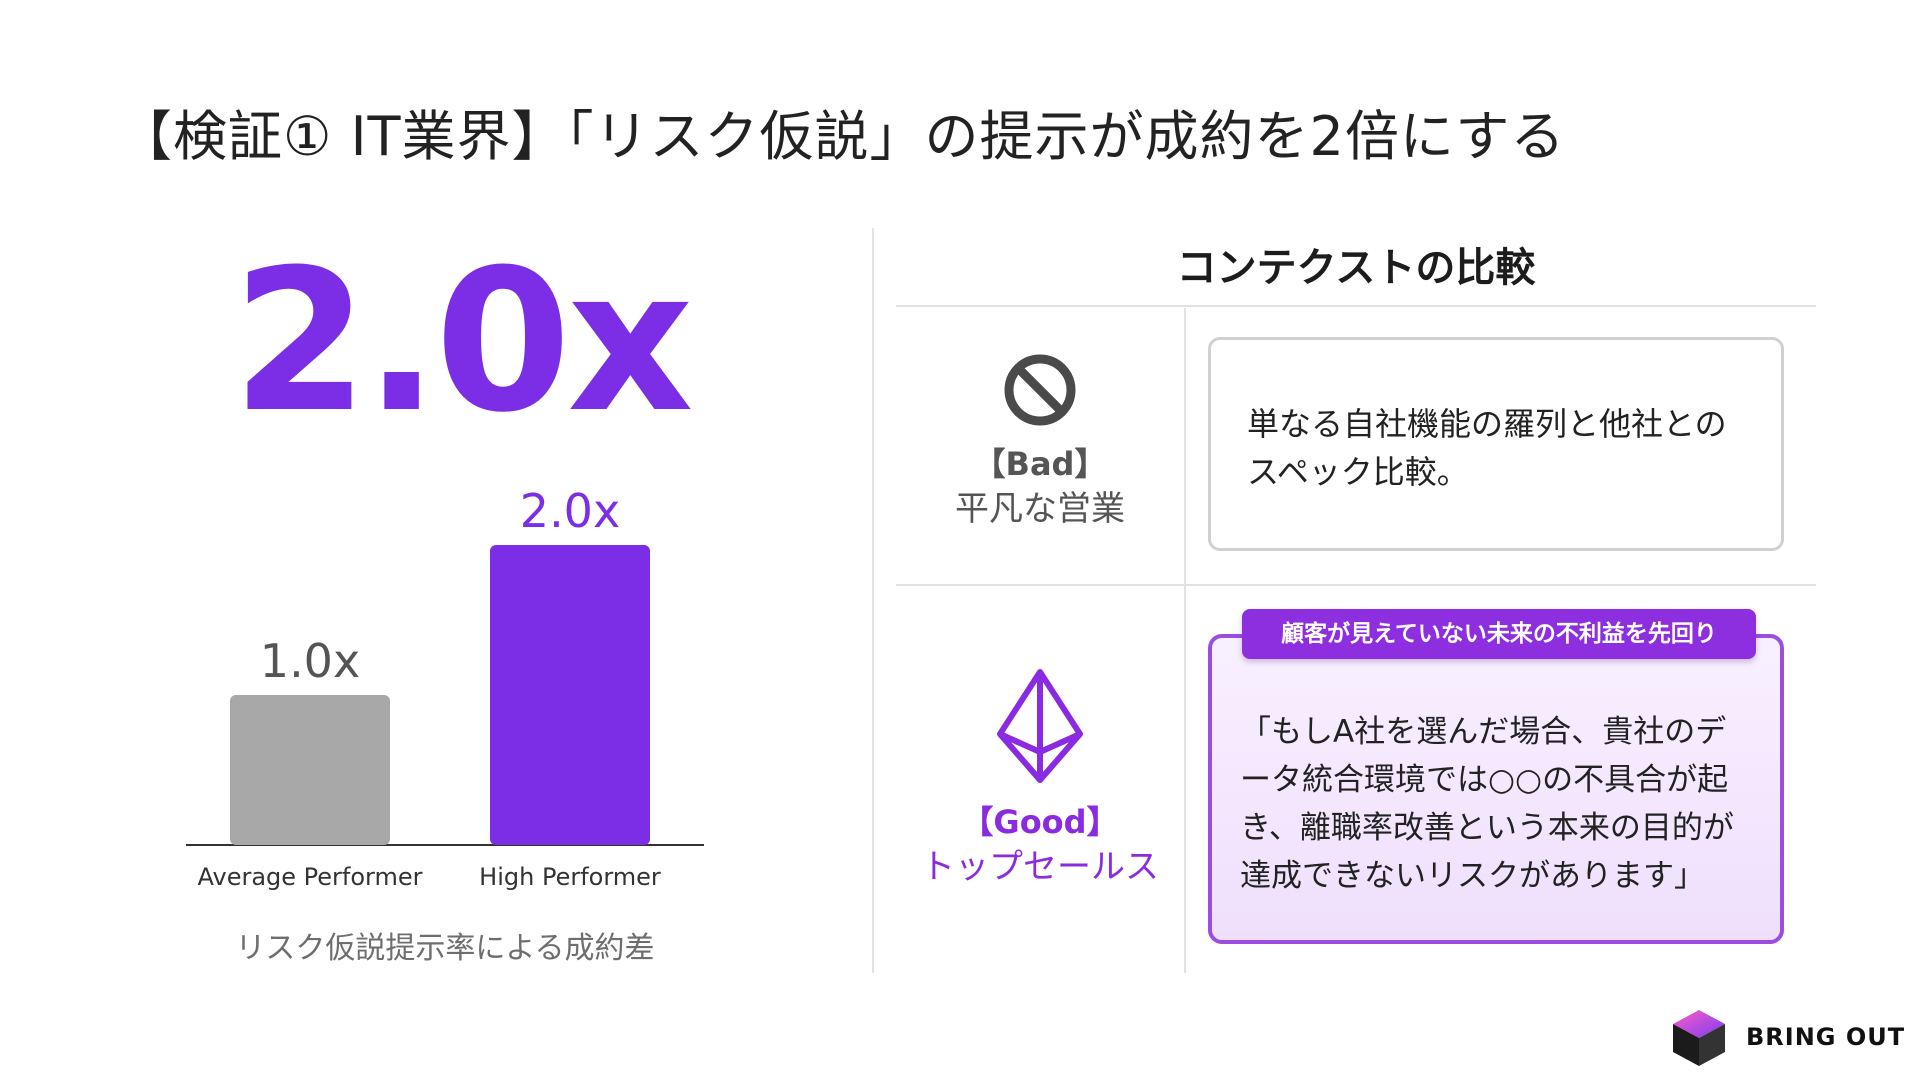 This screenshot has width=1920, height=1080. I want to click on comparison-title: コンテクストの比較, so click(1356, 268).